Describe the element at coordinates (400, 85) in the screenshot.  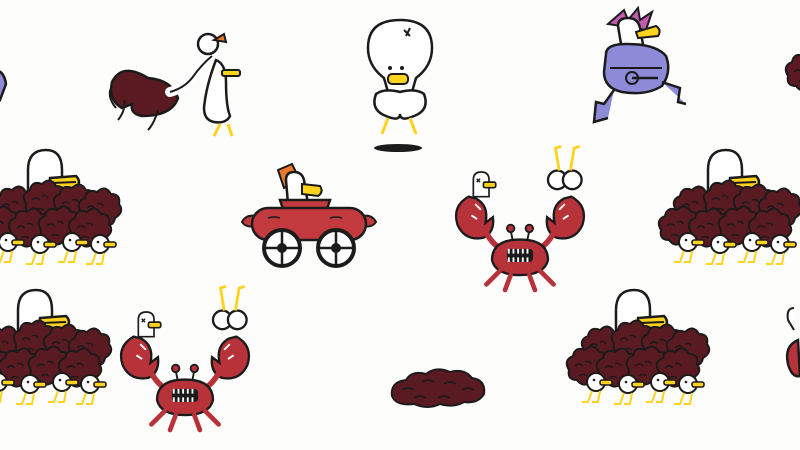
I see `balloon-goose-icon` at that location.